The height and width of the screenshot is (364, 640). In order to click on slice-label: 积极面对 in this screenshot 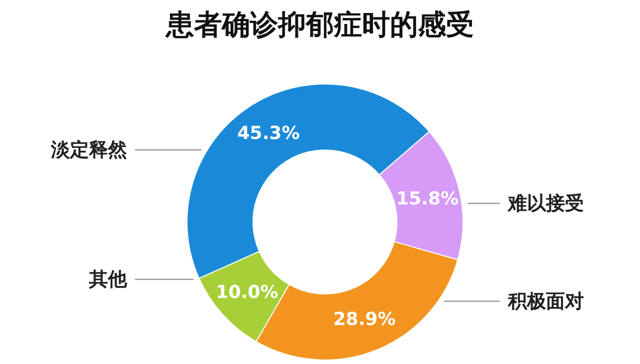, I will do `click(545, 301)`.